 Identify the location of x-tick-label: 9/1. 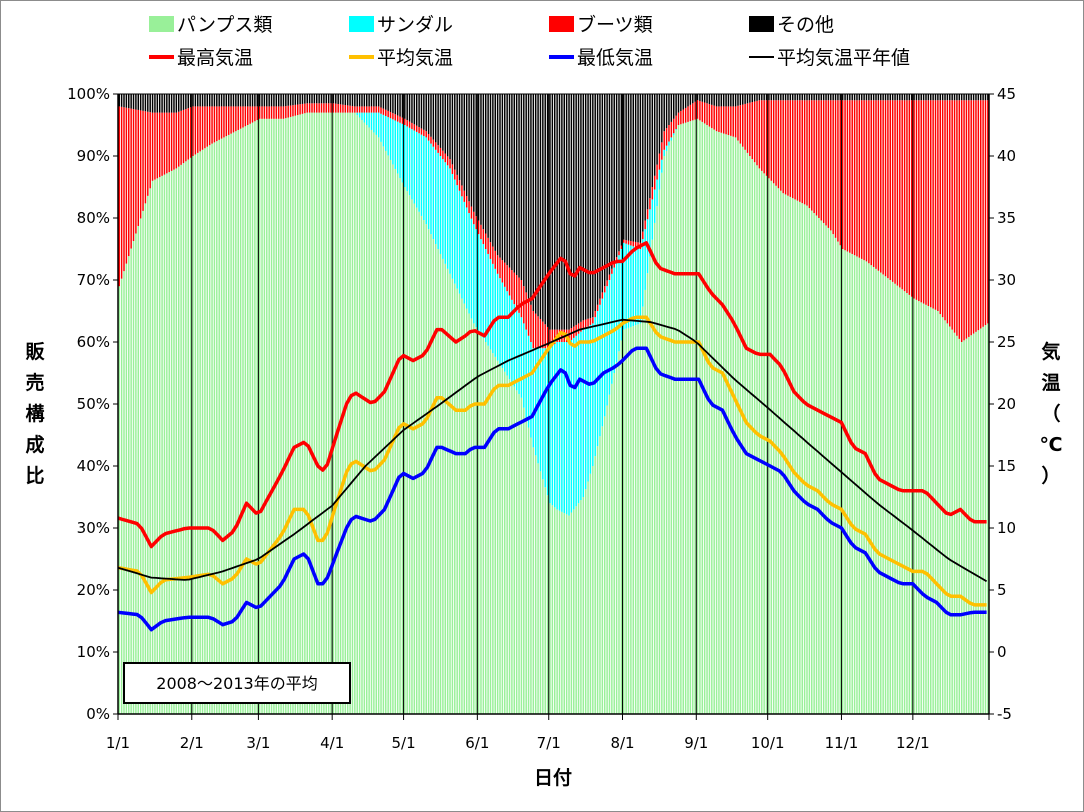
(696, 743).